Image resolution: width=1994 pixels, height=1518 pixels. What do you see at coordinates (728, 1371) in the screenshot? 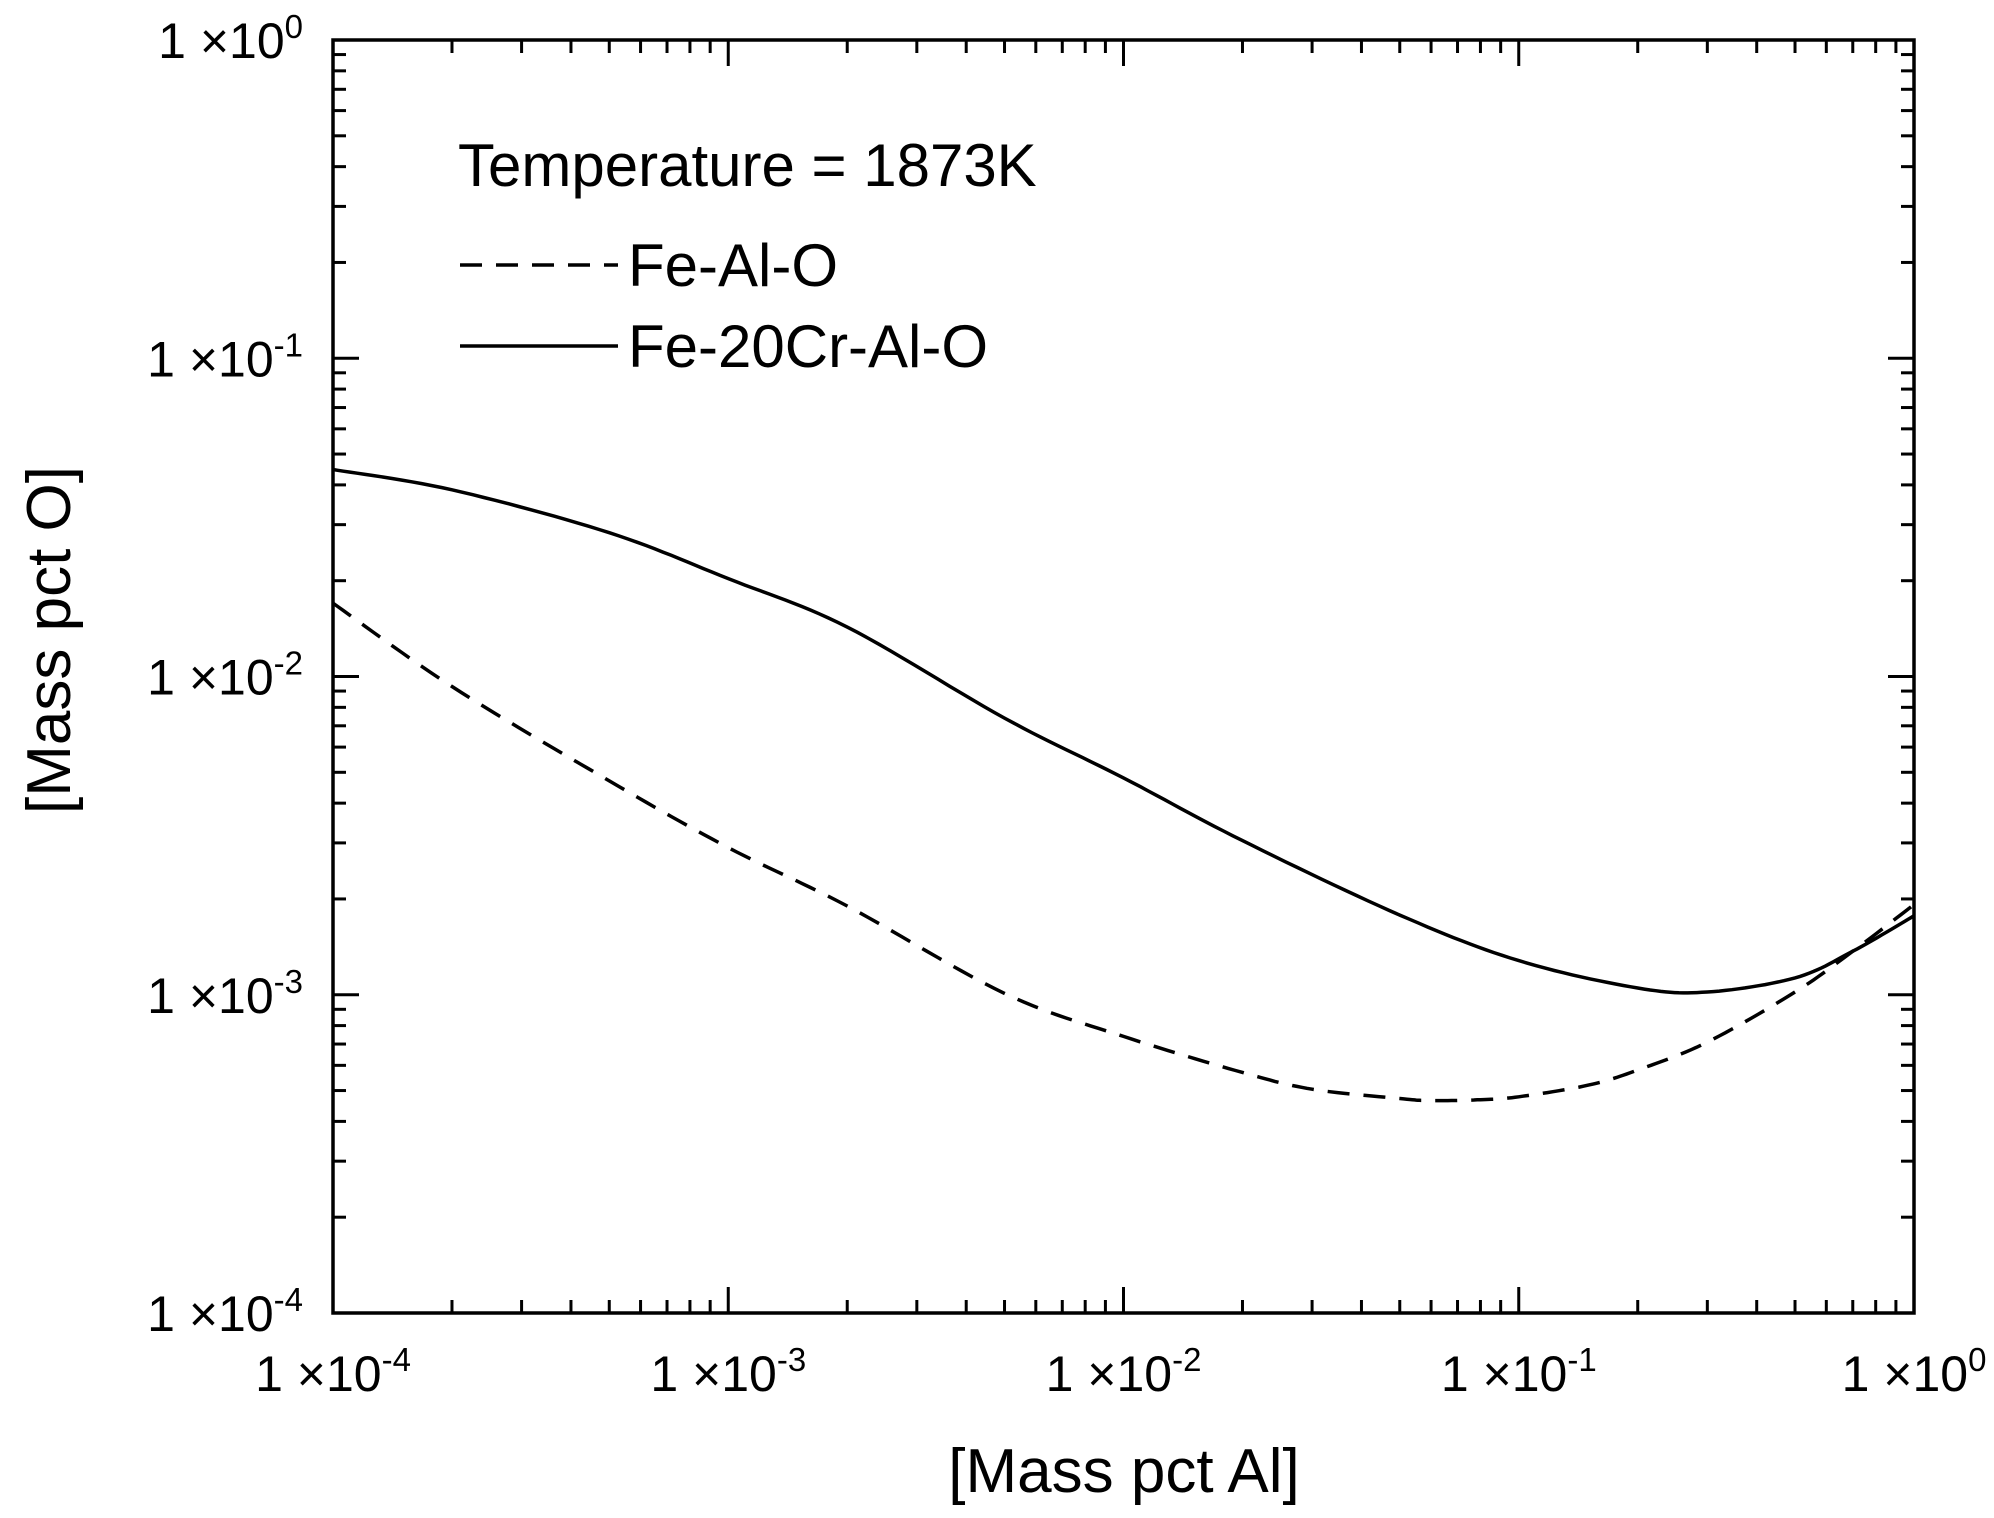
I see `x-tick-label: 1 ×10⁻³` at bounding box center [728, 1371].